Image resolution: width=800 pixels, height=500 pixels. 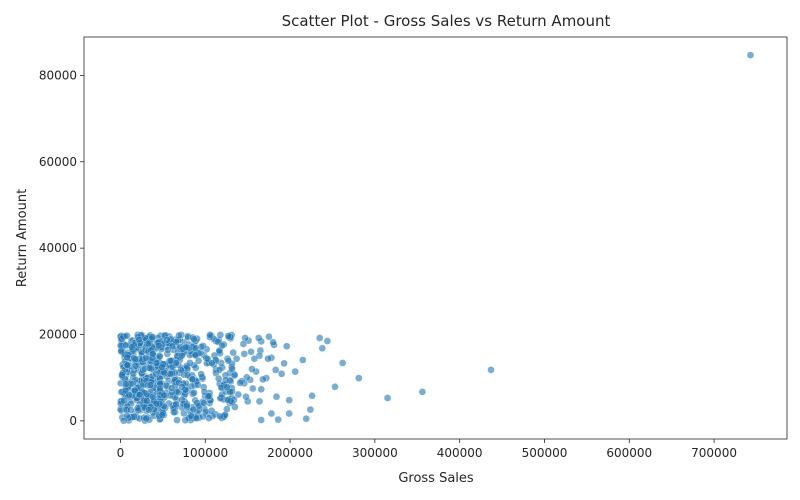 I want to click on x-tick-label: 200000, so click(x=290, y=453).